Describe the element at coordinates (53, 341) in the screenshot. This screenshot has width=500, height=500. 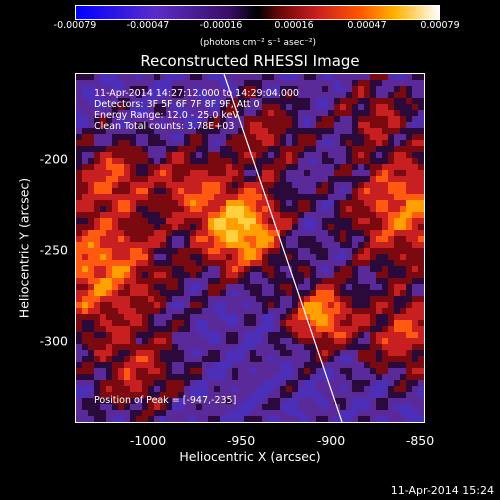
I see `y-tick: -300` at that location.